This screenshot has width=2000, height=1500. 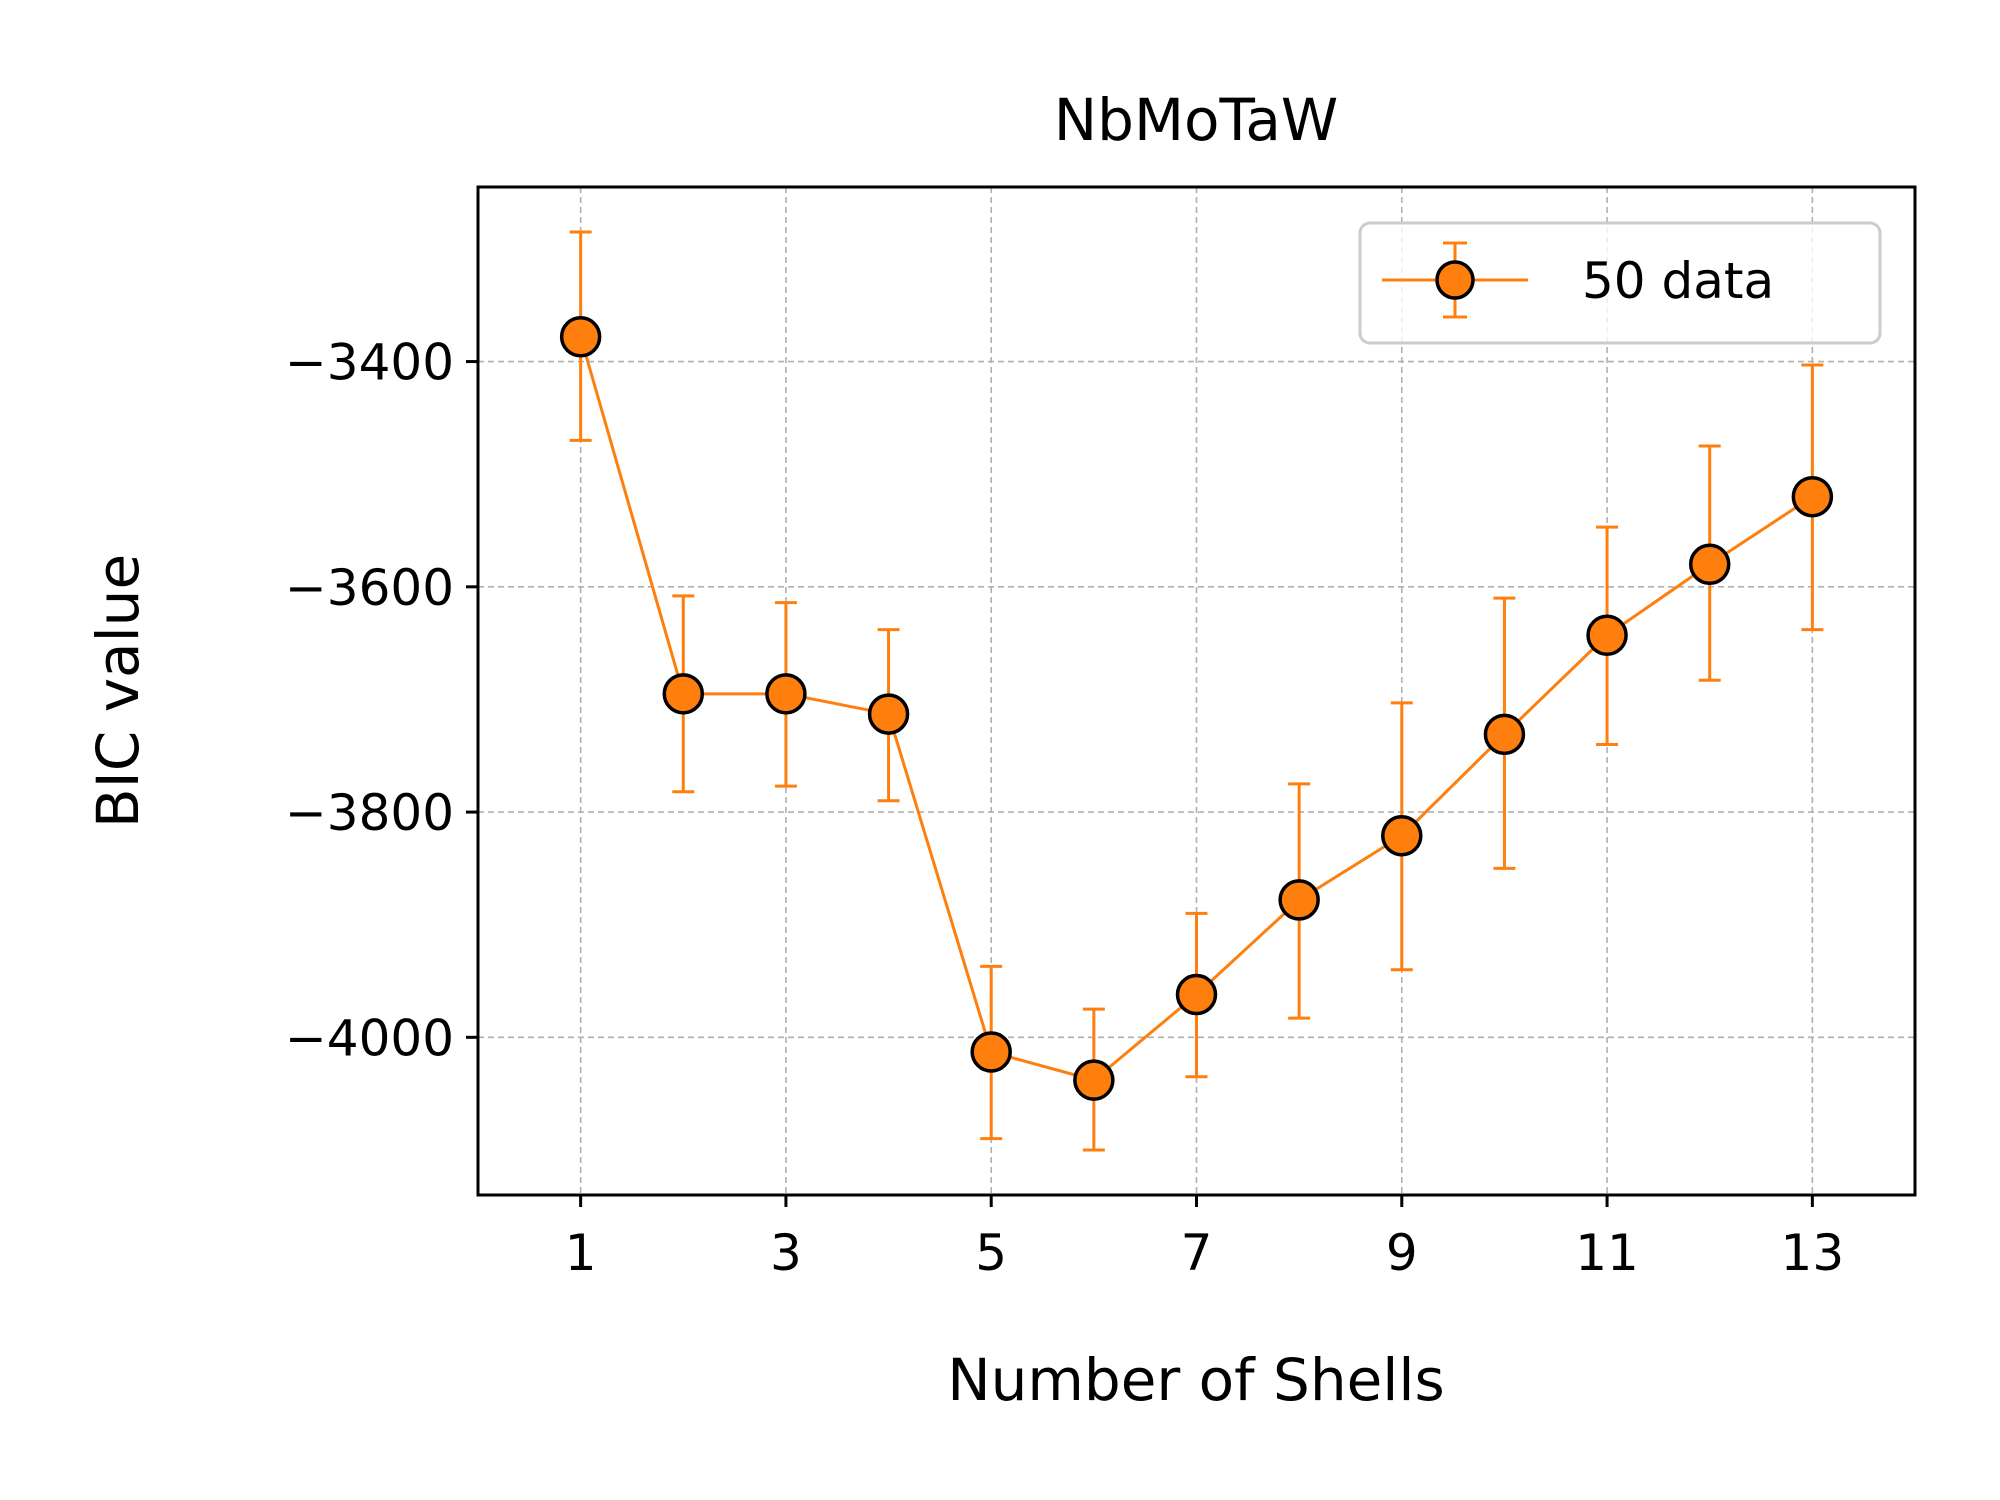 I want to click on y-axis-ticks: −4000 −3800 −3600 −3400, so click(x=381, y=700).